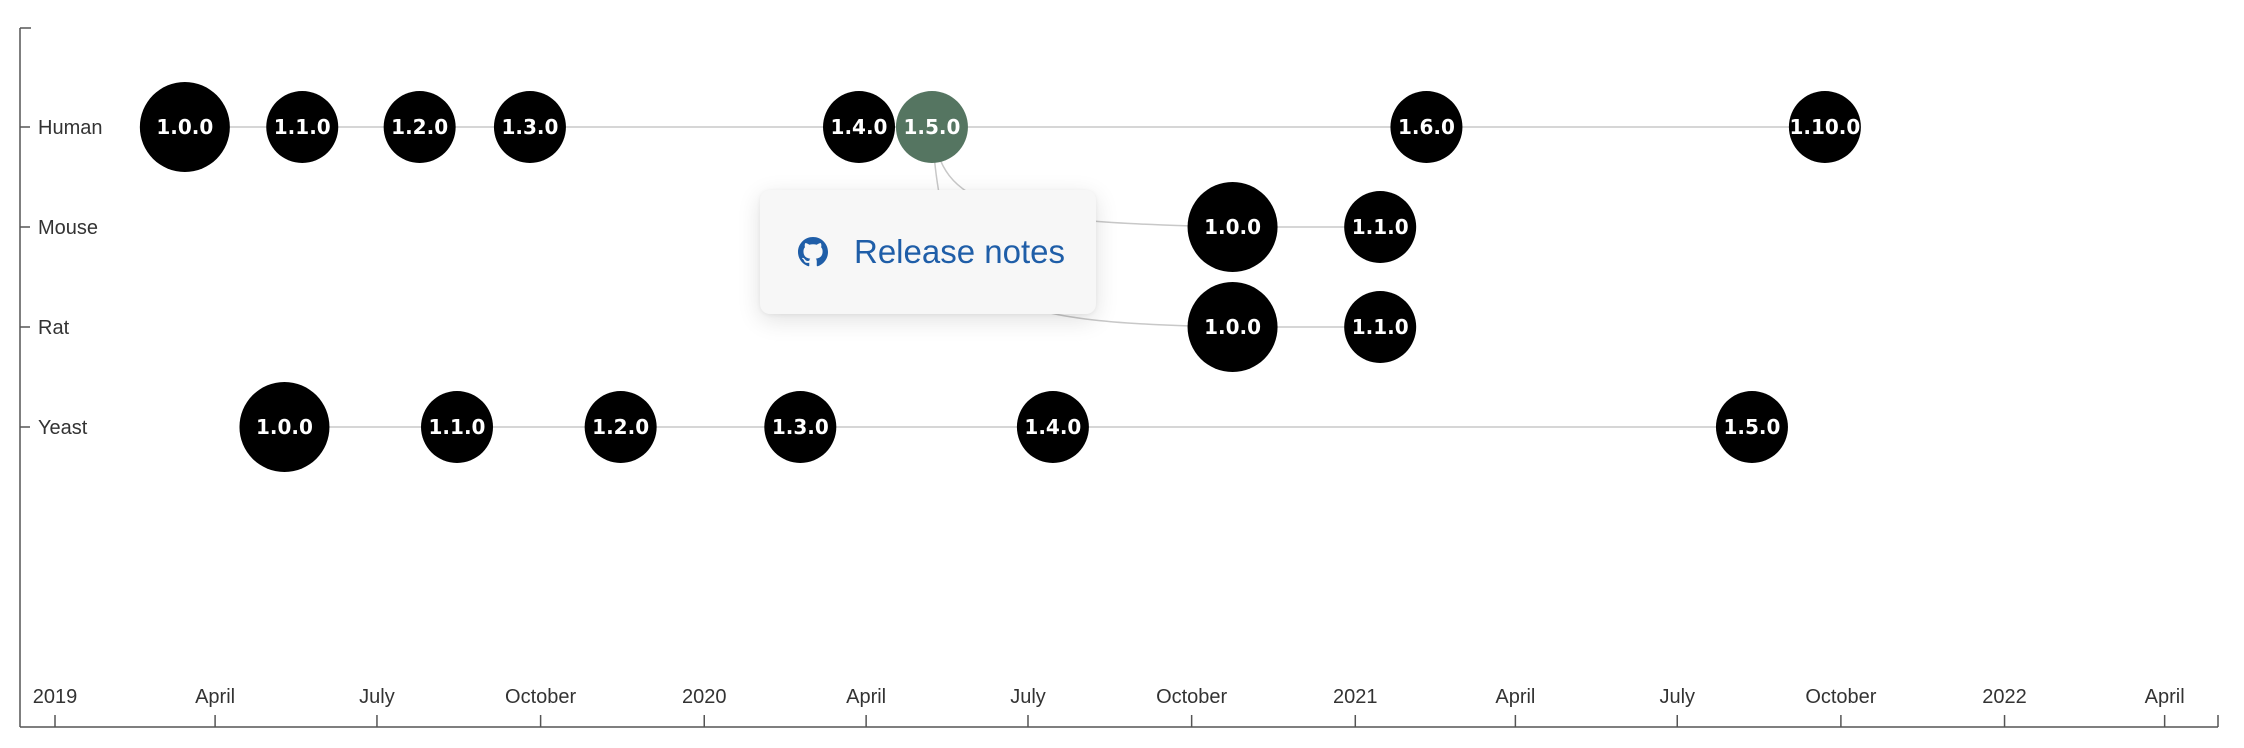 The height and width of the screenshot is (748, 2244). What do you see at coordinates (1355, 697) in the screenshot?
I see `x-tick-label: 2021` at bounding box center [1355, 697].